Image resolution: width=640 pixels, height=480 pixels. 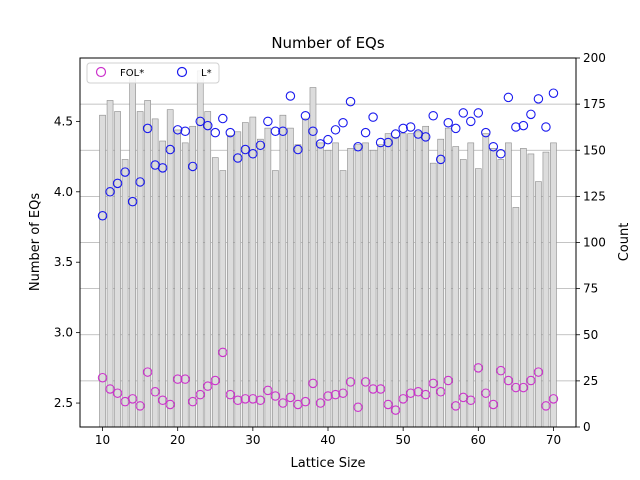 I want to click on y2-tick-label: 25, so click(x=590, y=381).